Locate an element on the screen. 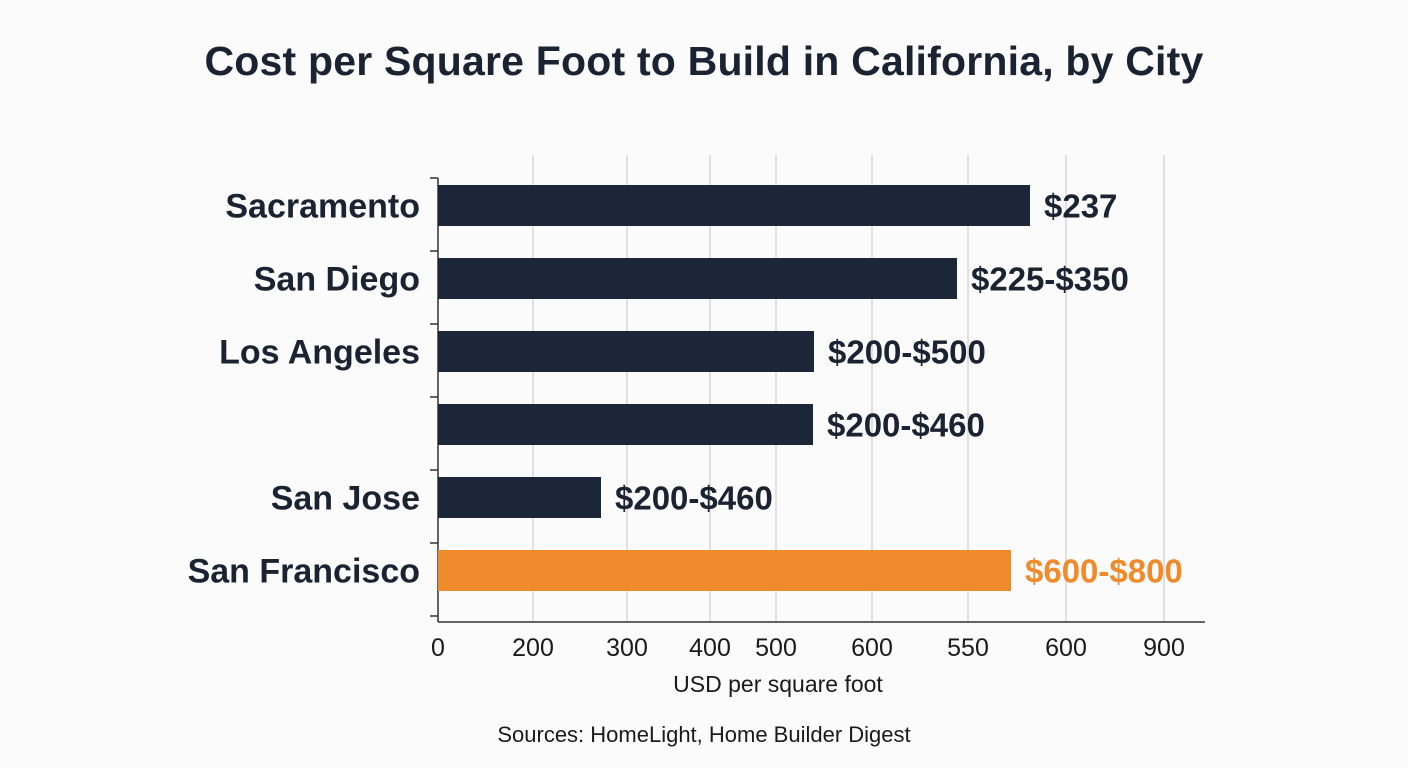  value-label: $600-$800 is located at coordinates (1104, 571).